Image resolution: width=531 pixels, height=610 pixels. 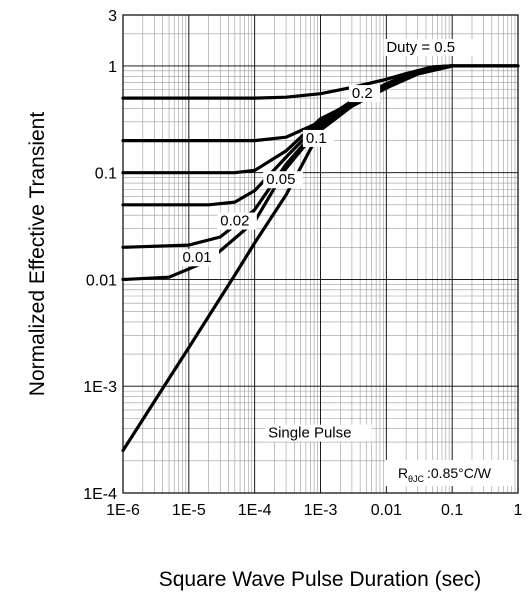 I want to click on curve-label-0-2: 0.2, so click(x=362, y=93).